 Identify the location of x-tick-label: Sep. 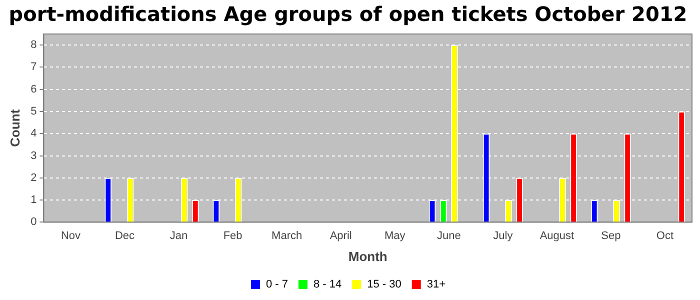
(611, 236).